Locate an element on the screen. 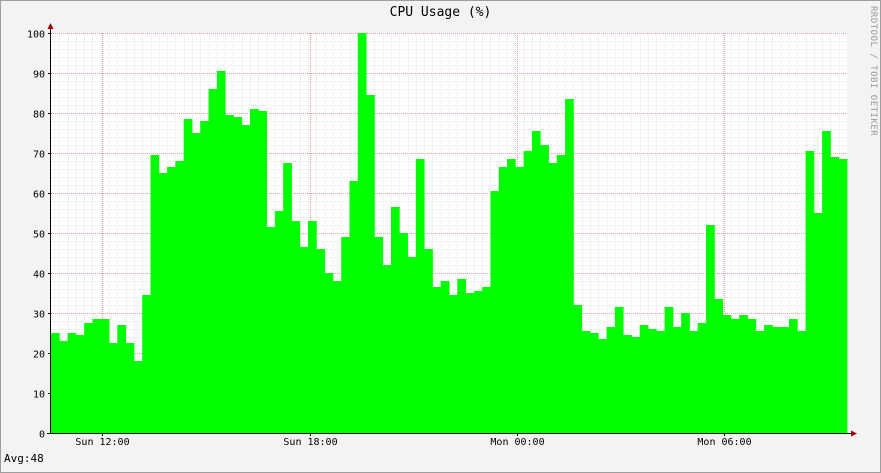  y-tick-label: 90 is located at coordinates (39, 75).